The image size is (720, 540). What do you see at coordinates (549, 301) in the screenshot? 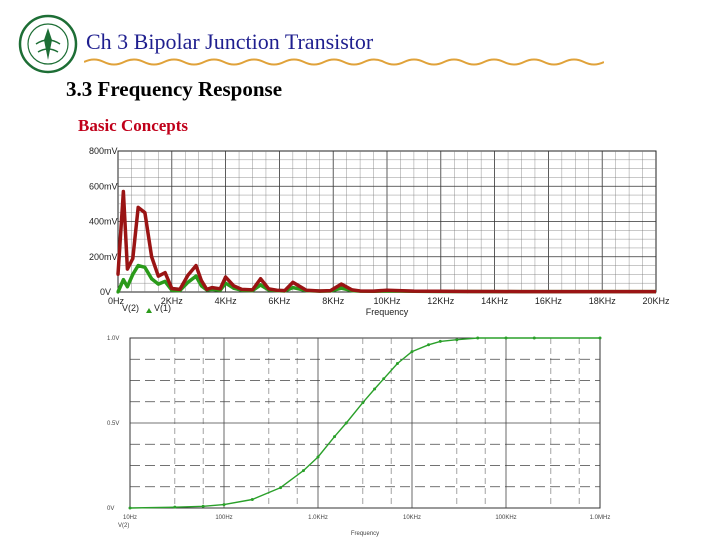
I see `x-tick-label: 16KHz` at bounding box center [549, 301].